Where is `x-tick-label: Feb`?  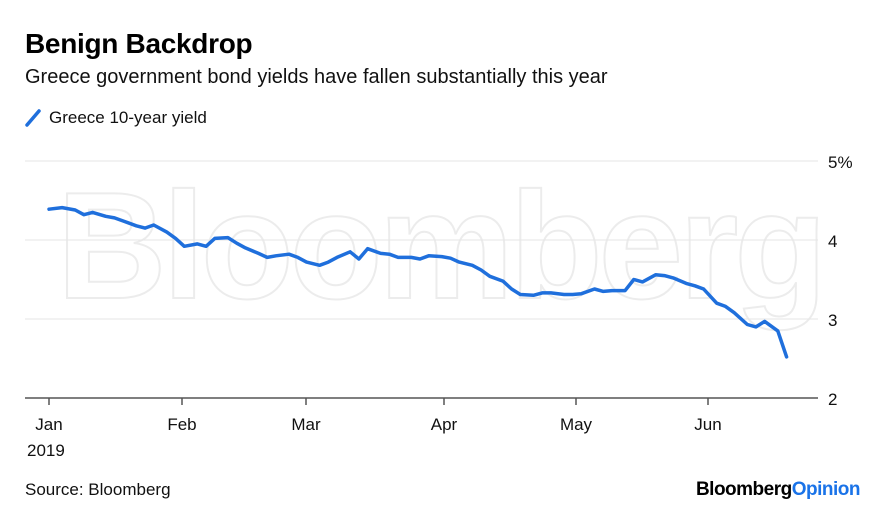 x-tick-label: Feb is located at coordinates (181, 424).